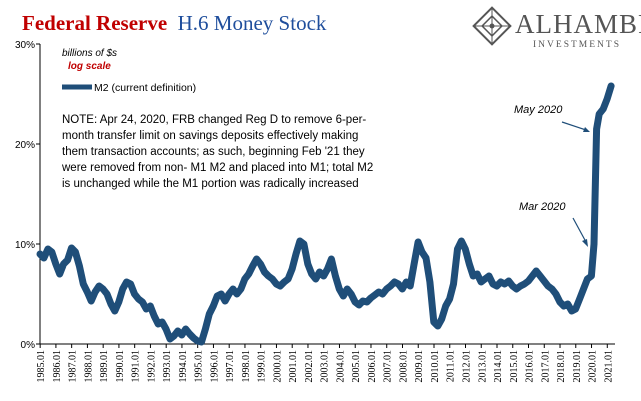 This screenshot has height=401, width=641. What do you see at coordinates (492, 26) in the screenshot?
I see `alhambra-diamond-logo-icon` at bounding box center [492, 26].